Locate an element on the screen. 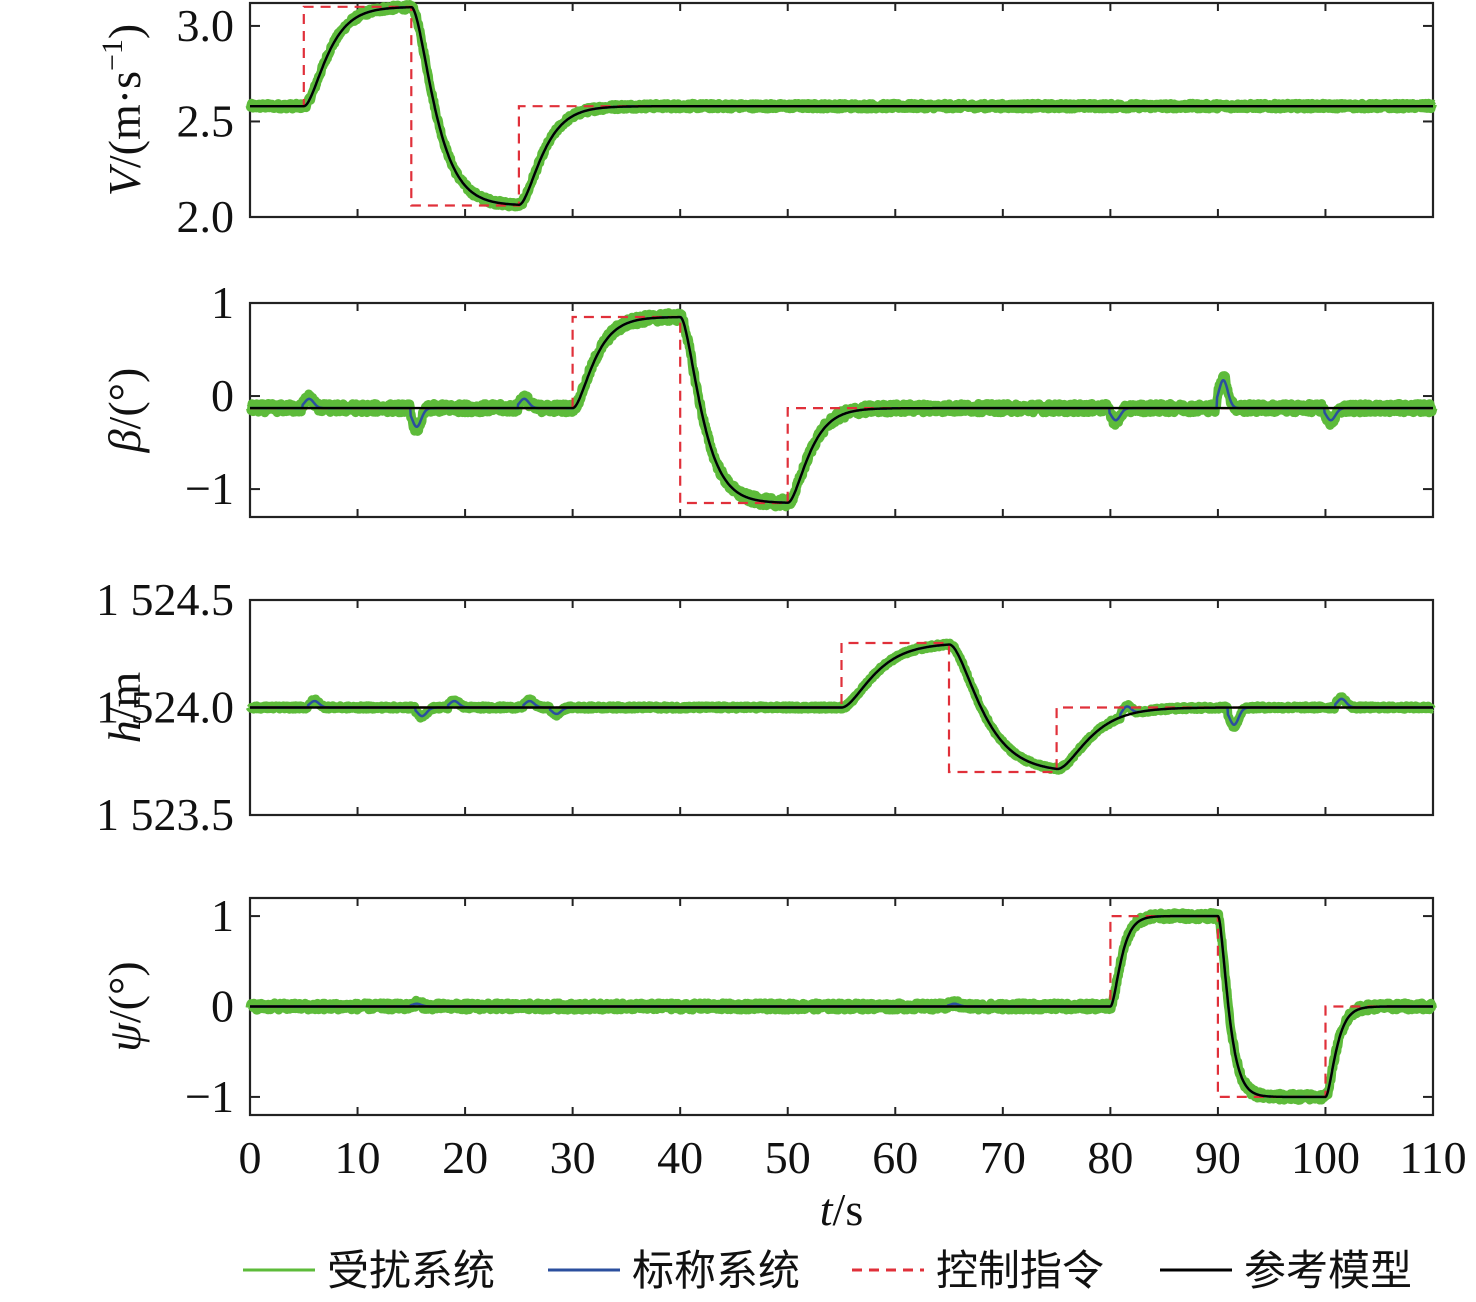  legend-label-disturbed: 受扰系统 is located at coordinates (411, 1270).